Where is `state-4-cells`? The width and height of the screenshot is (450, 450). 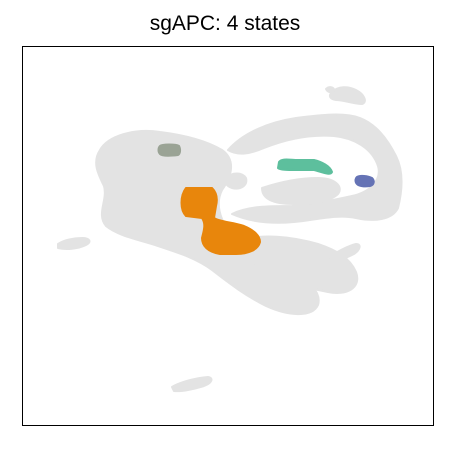
state-4-cells is located at coordinates (364, 181).